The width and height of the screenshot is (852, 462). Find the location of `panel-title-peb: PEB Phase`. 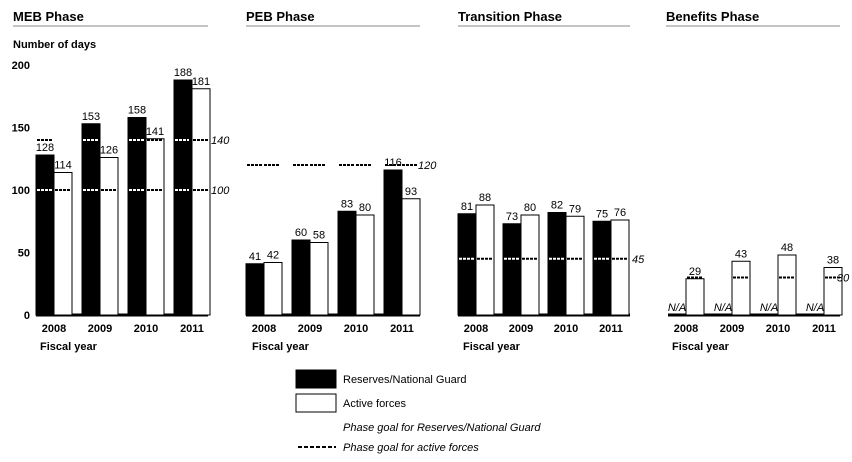

panel-title-peb: PEB Phase is located at coordinates (280, 16).